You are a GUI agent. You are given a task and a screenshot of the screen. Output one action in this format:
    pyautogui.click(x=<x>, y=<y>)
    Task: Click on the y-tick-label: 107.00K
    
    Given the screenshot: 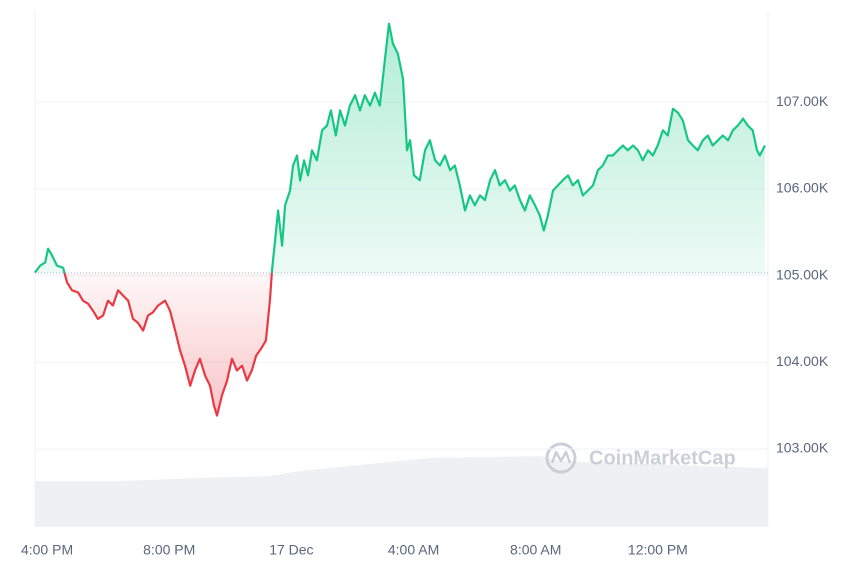 What is the action you would take?
    pyautogui.click(x=802, y=101)
    